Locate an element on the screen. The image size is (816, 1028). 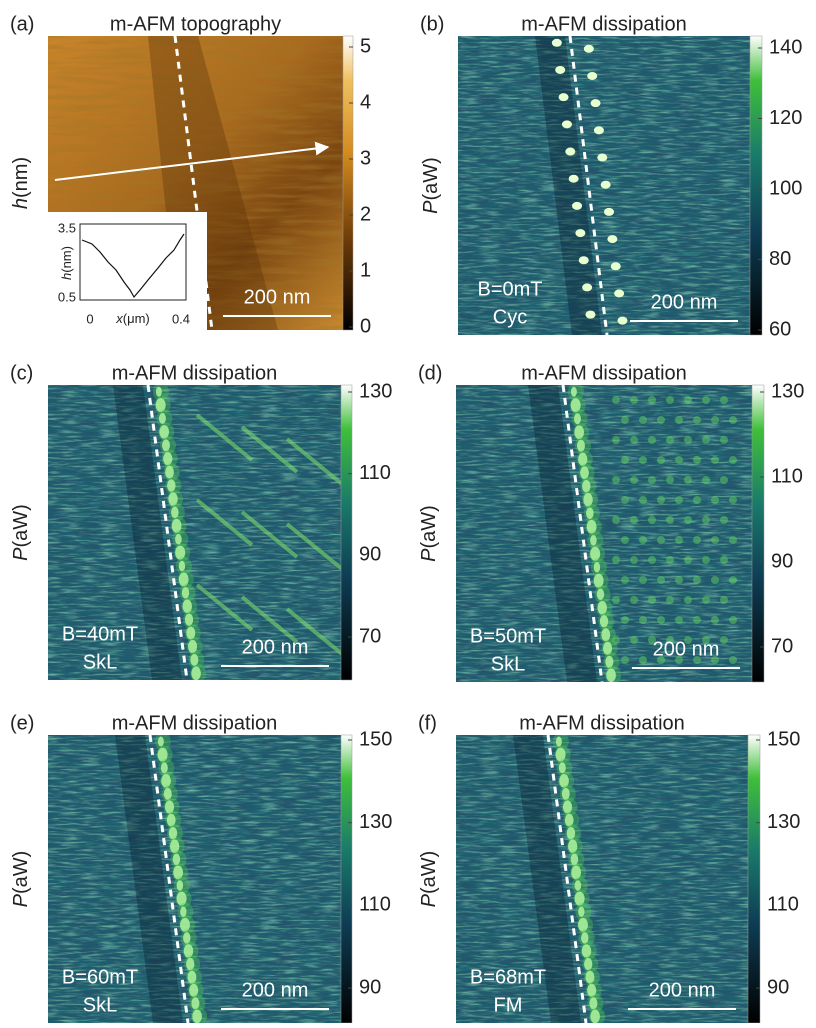
dark-band is located at coordinates (547, 879).